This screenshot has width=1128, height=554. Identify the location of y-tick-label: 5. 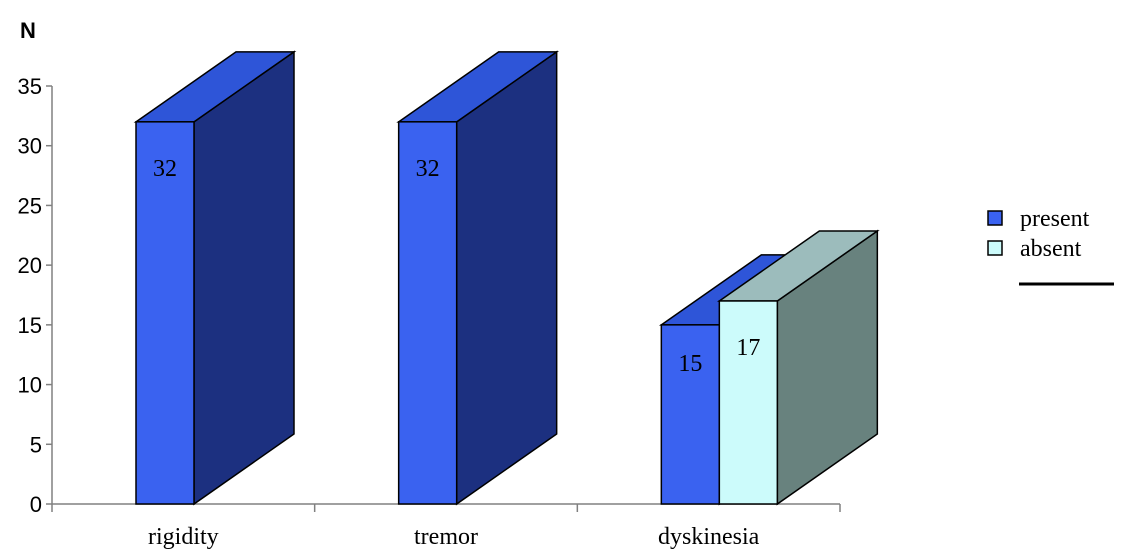
(36, 444).